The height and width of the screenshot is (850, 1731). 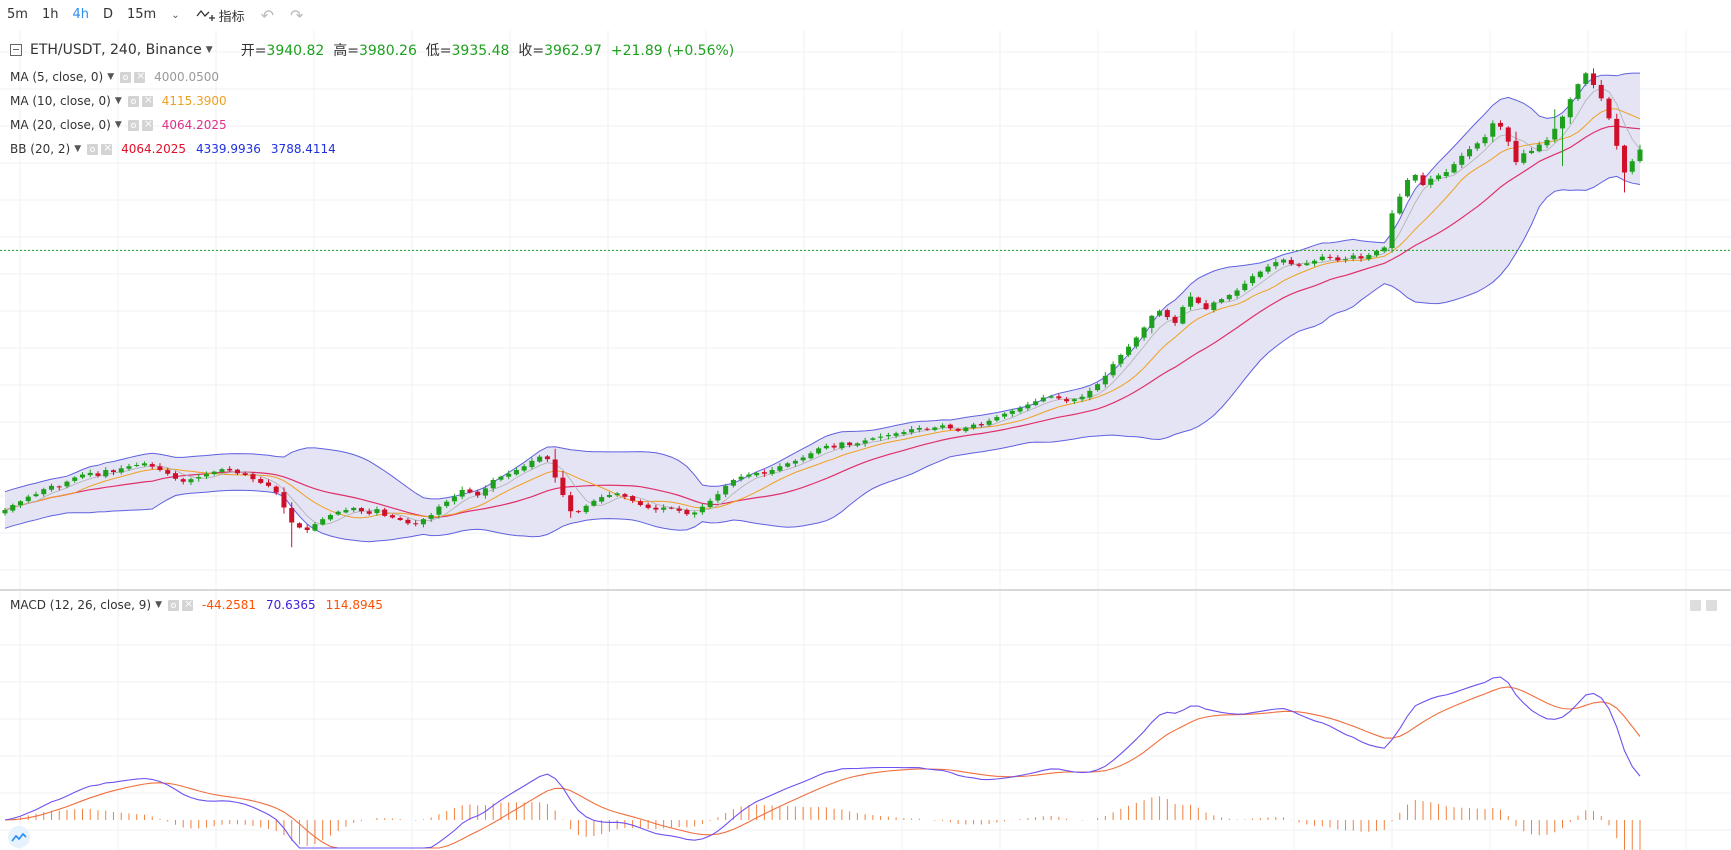 I want to click on study-legend-ma10: MA (10, close, 0)▼ 4115.3900, so click(x=118, y=101).